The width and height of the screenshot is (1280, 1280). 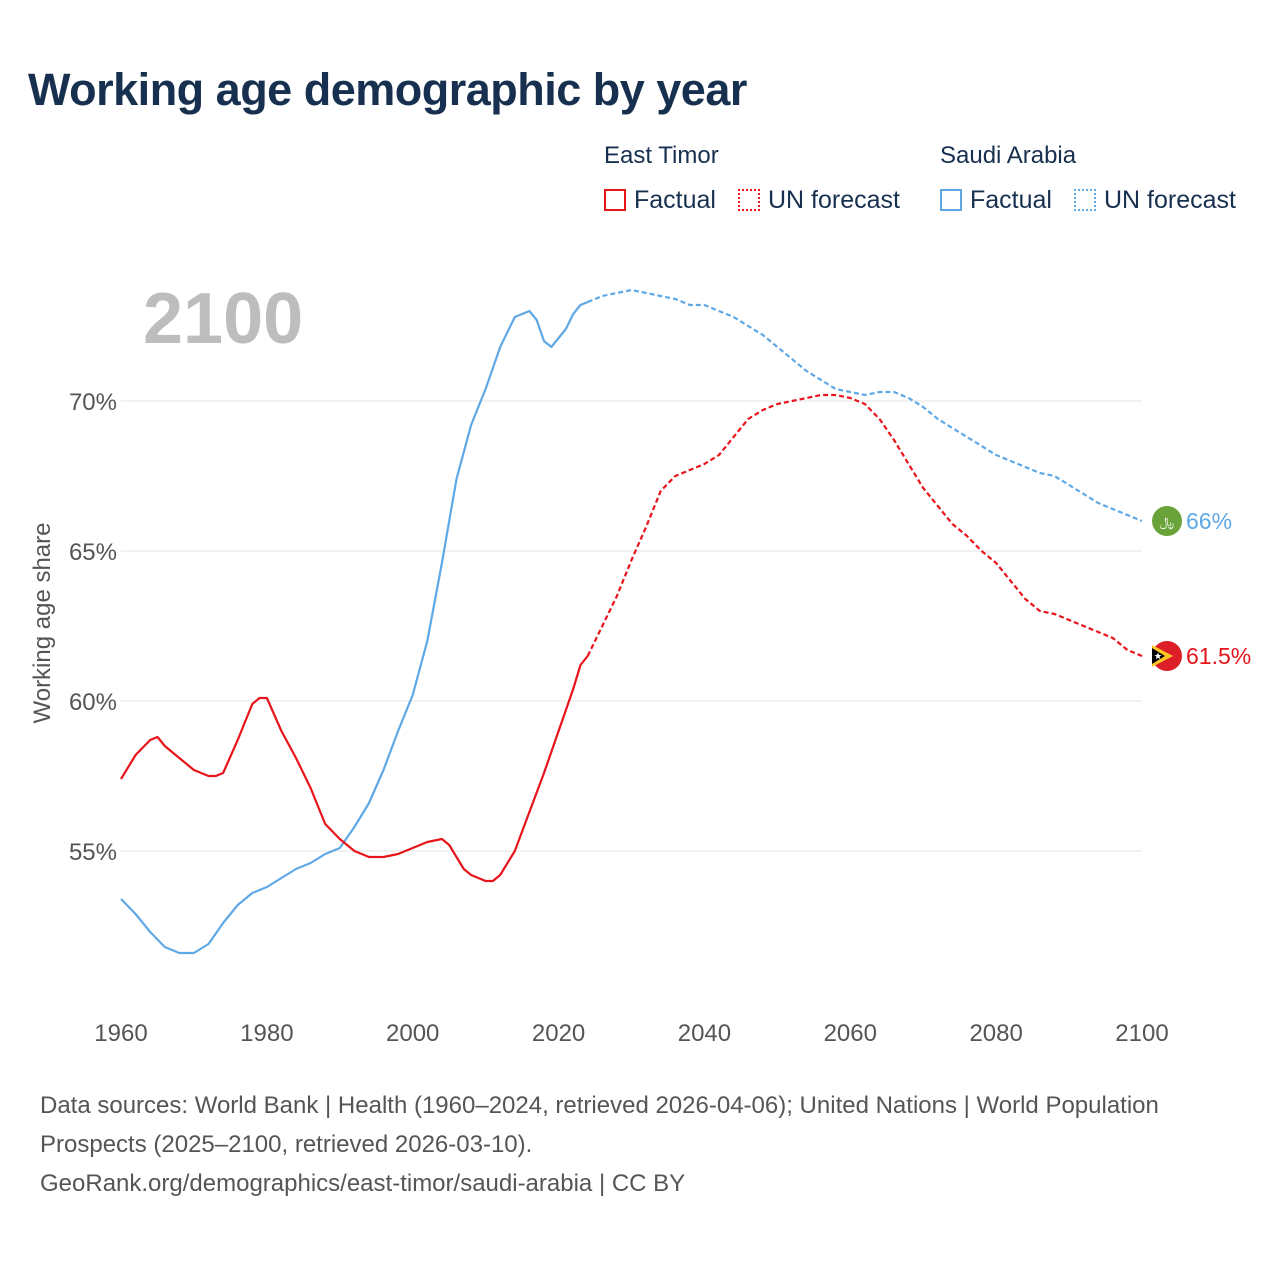 I want to click on y-axis-label: Working age share, so click(x=42, y=623).